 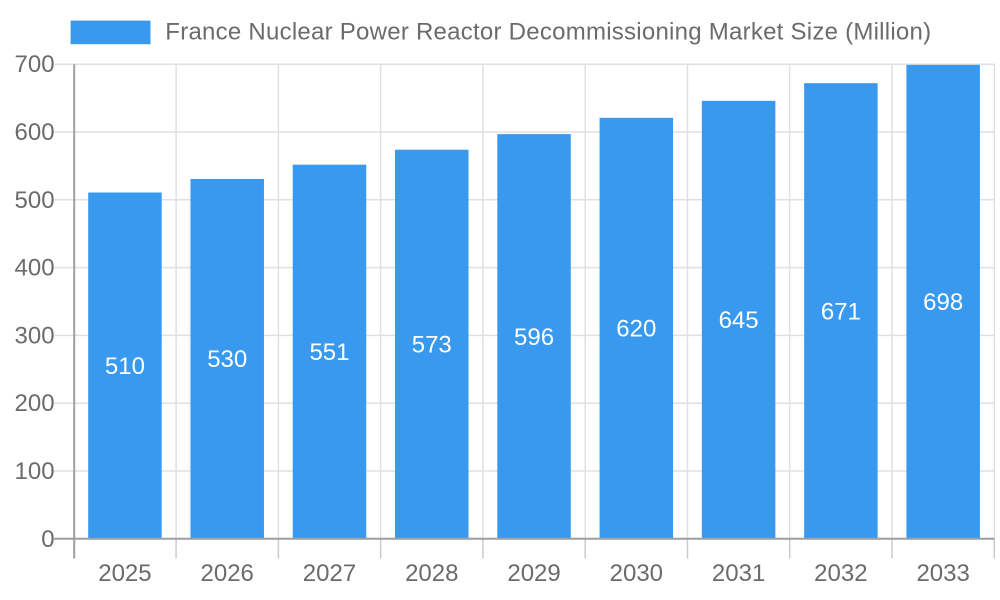 I want to click on svg-text: 2028, so click(x=431, y=573).